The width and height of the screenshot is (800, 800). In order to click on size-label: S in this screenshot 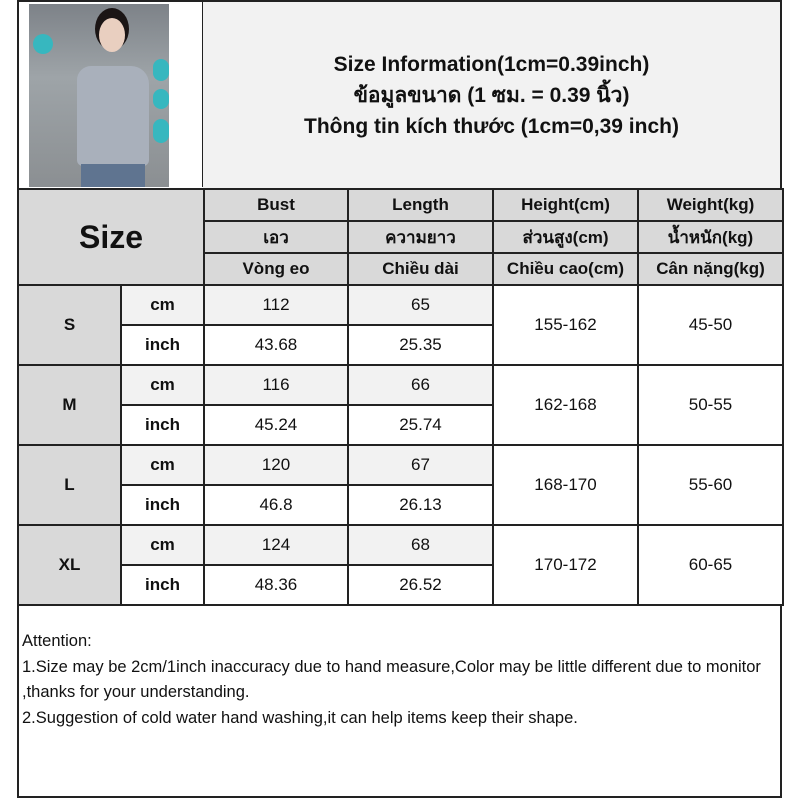, I will do `click(69, 325)`.